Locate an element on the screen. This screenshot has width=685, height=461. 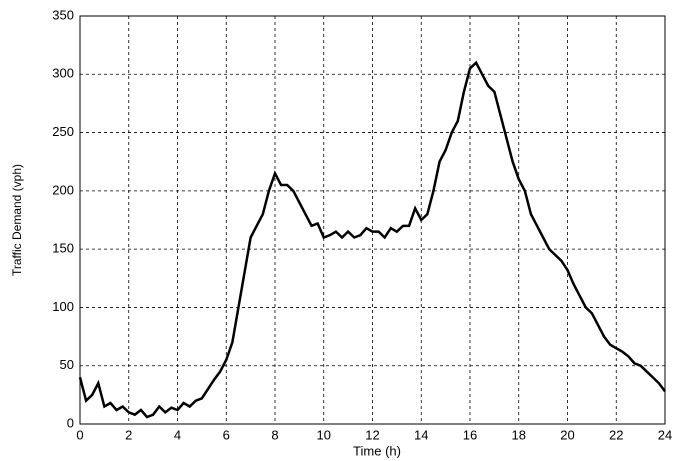
y-tick-label: 0 is located at coordinates (70, 422).